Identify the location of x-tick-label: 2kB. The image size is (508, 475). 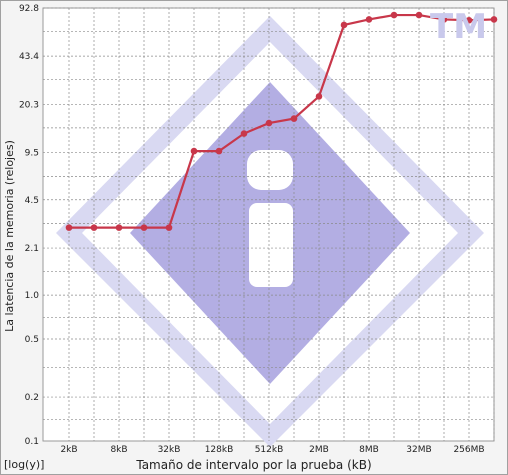
(68, 450).